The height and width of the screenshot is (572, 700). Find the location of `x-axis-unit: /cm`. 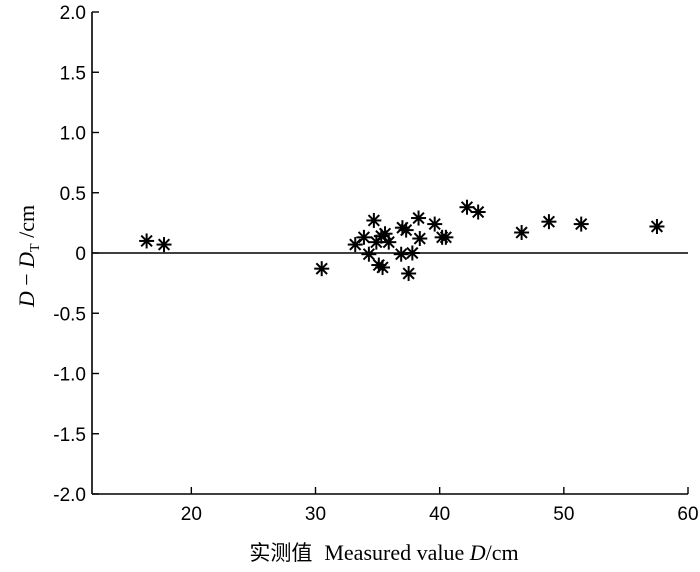

x-axis-unit: /cm is located at coordinates (502, 552).